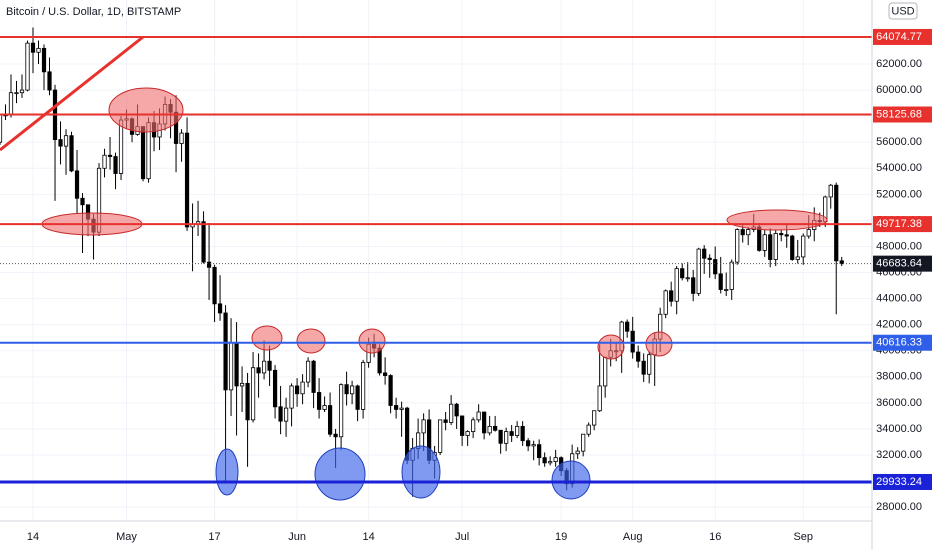 This screenshot has width=932, height=555. Describe the element at coordinates (899, 90) in the screenshot. I see `y-tick-label: 60000.00` at that location.